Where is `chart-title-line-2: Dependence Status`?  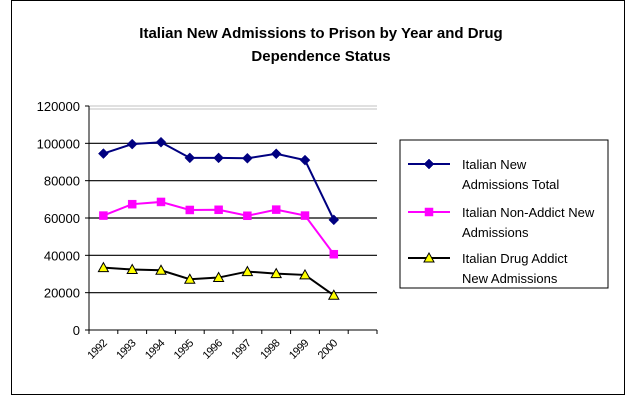 chart-title-line-2: Dependence Status is located at coordinates (320, 56).